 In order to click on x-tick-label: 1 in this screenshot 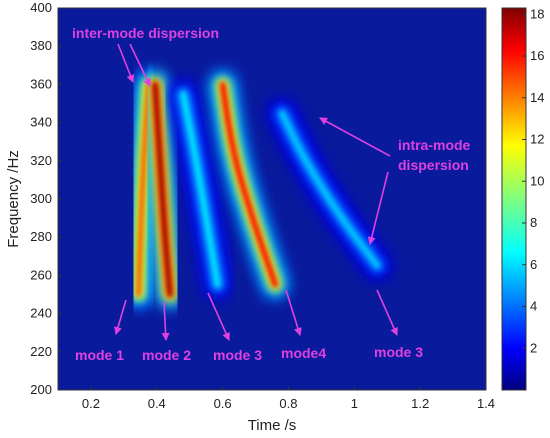, I will do `click(354, 403)`.